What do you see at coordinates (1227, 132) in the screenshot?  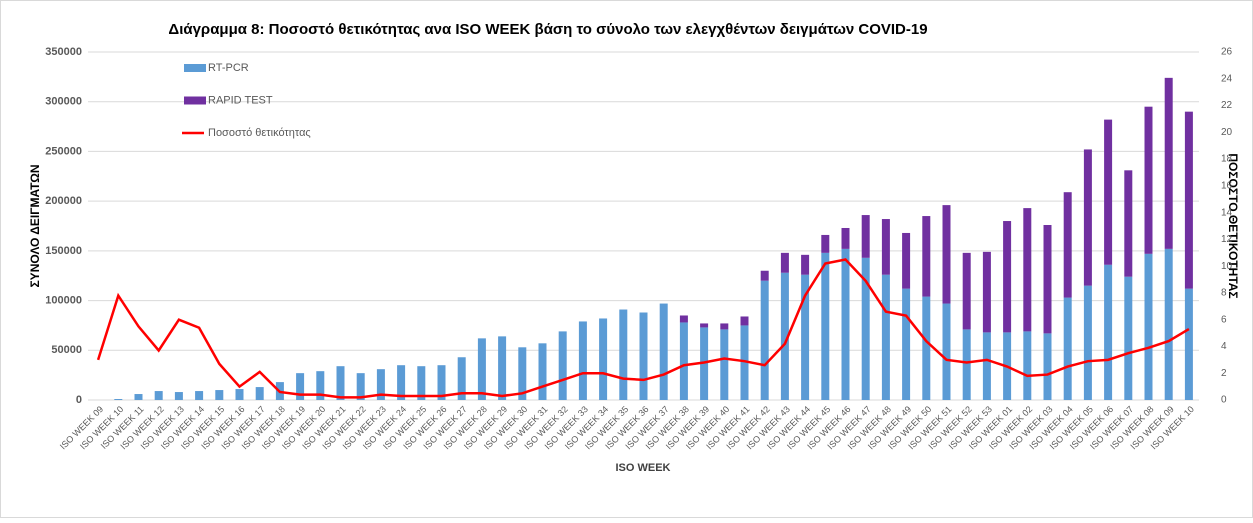 I see `y2-tick-label: 20` at bounding box center [1227, 132].